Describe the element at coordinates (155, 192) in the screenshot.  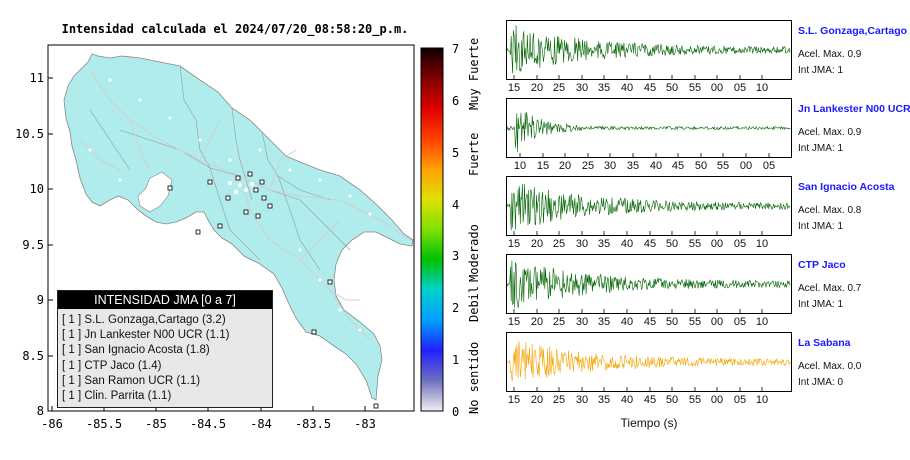
I see `nicoya-gulf` at that location.